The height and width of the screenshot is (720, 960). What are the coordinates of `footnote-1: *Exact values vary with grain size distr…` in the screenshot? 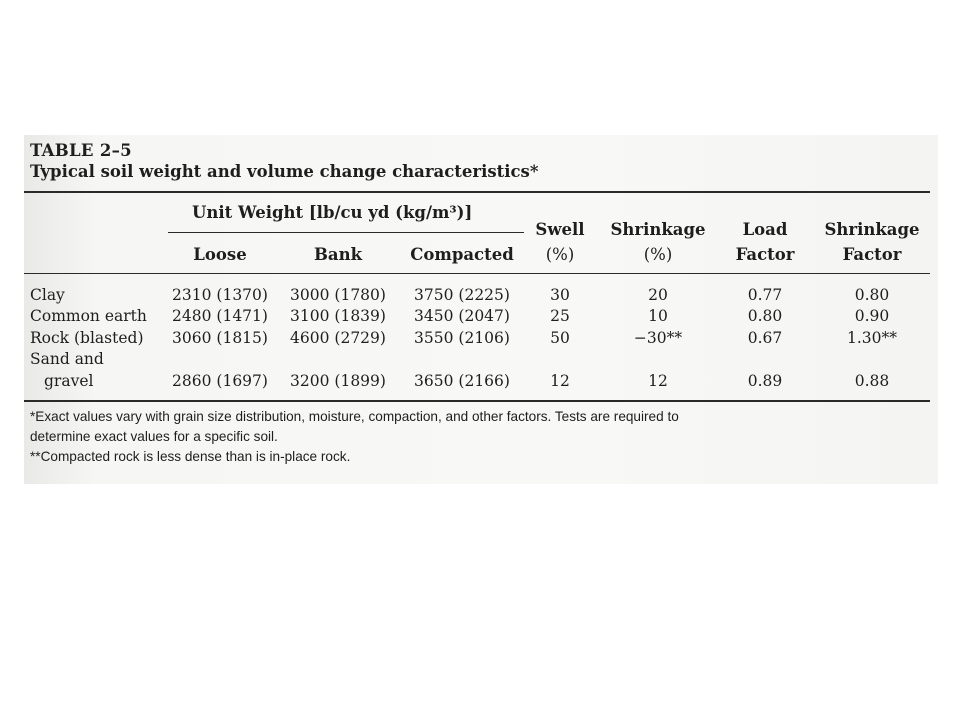 It's located at (354, 416).